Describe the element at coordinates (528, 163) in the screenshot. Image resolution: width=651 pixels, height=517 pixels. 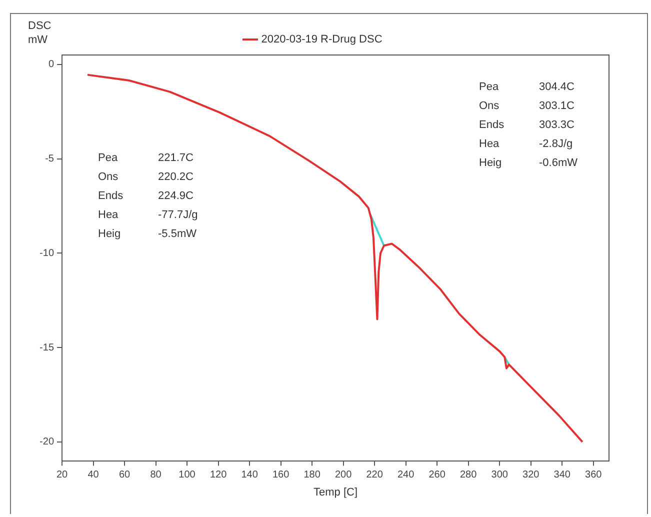
I see `text: Heig -0.6mW` at that location.